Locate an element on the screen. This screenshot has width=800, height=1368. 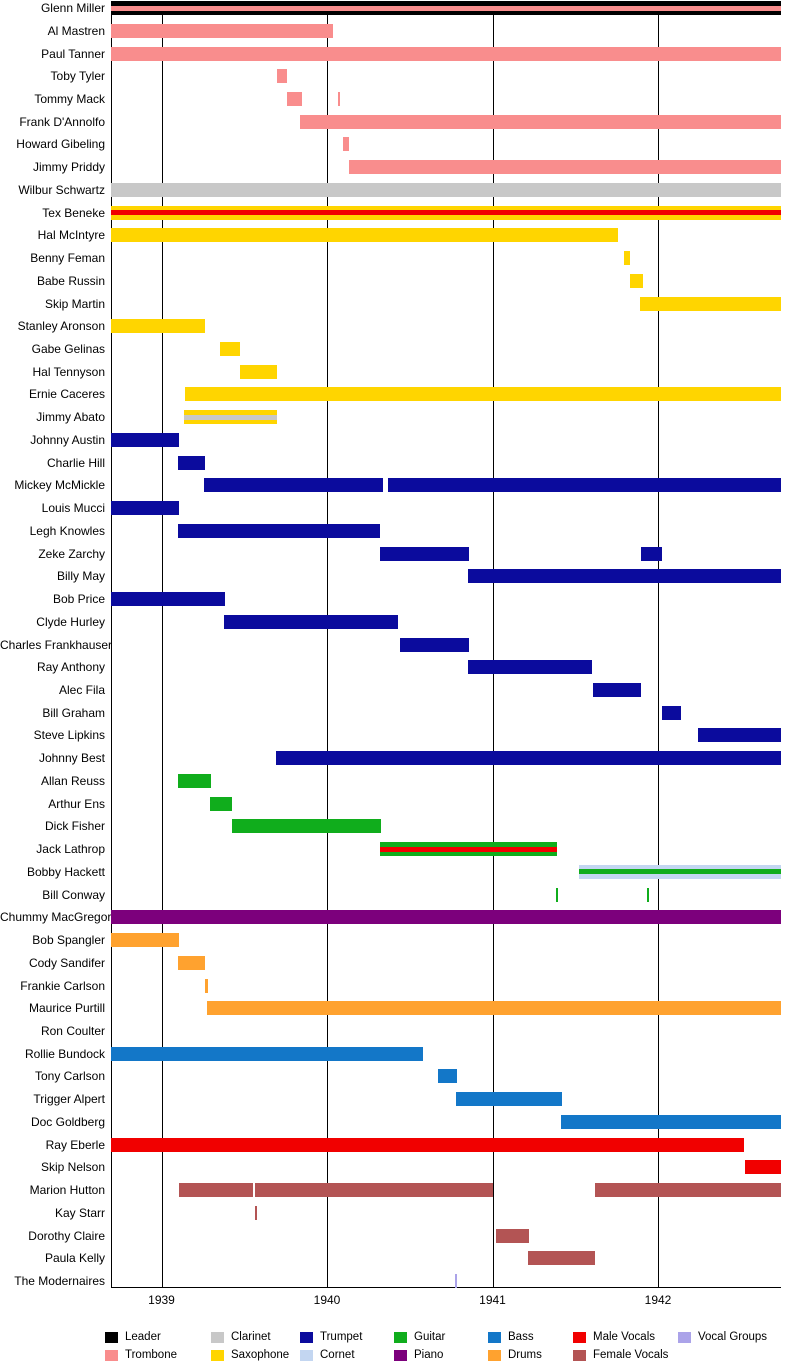
member-label: Louis Mucci is located at coordinates (73, 508).